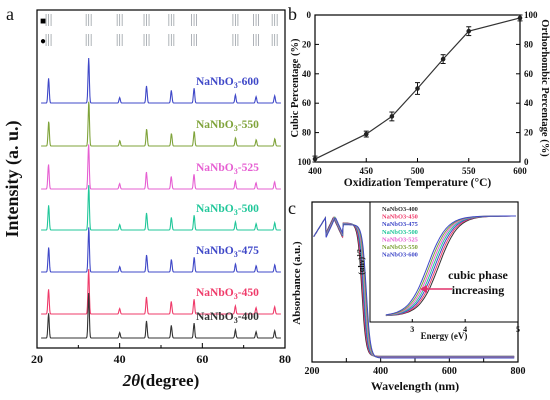 The width and height of the screenshot is (550, 400). I want to click on xrd-series-label-tail: -400, so click(248, 317).